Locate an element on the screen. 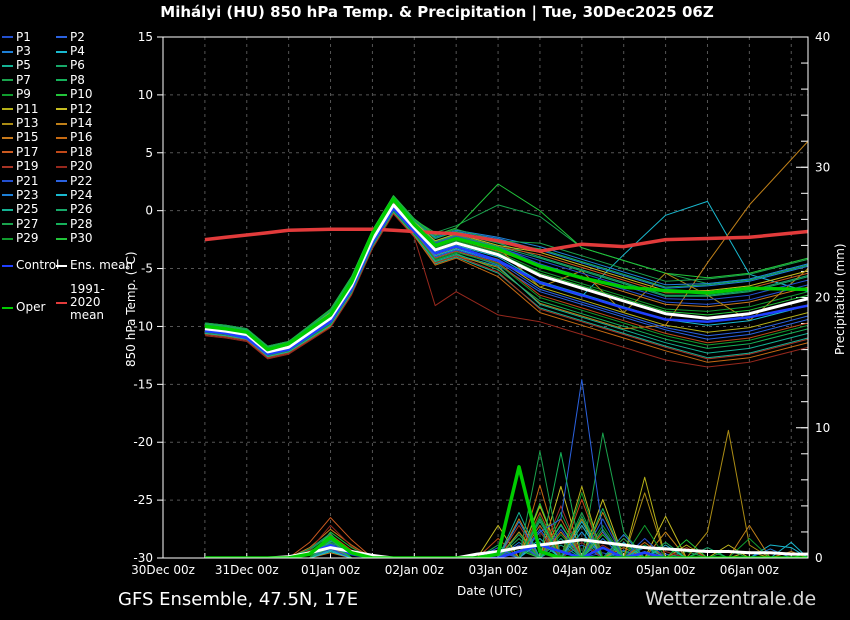  legend-label-P28: P28 is located at coordinates (81, 223).